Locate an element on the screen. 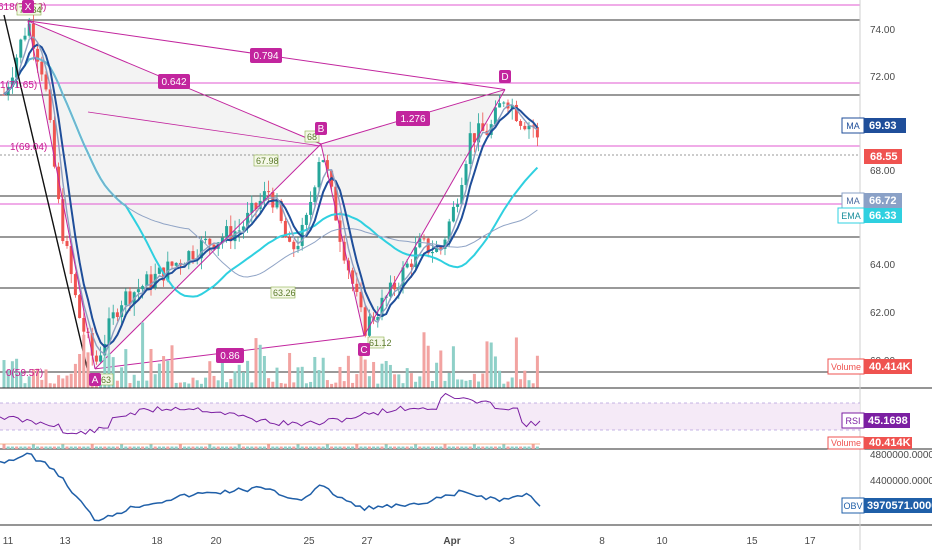 This screenshot has width=932, height=555. fib-label-low: 0(59.57) is located at coordinates (24, 373).